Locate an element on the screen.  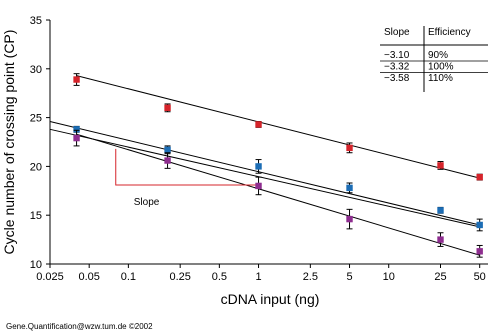
x-tick-label: 25 is located at coordinates (440, 277).